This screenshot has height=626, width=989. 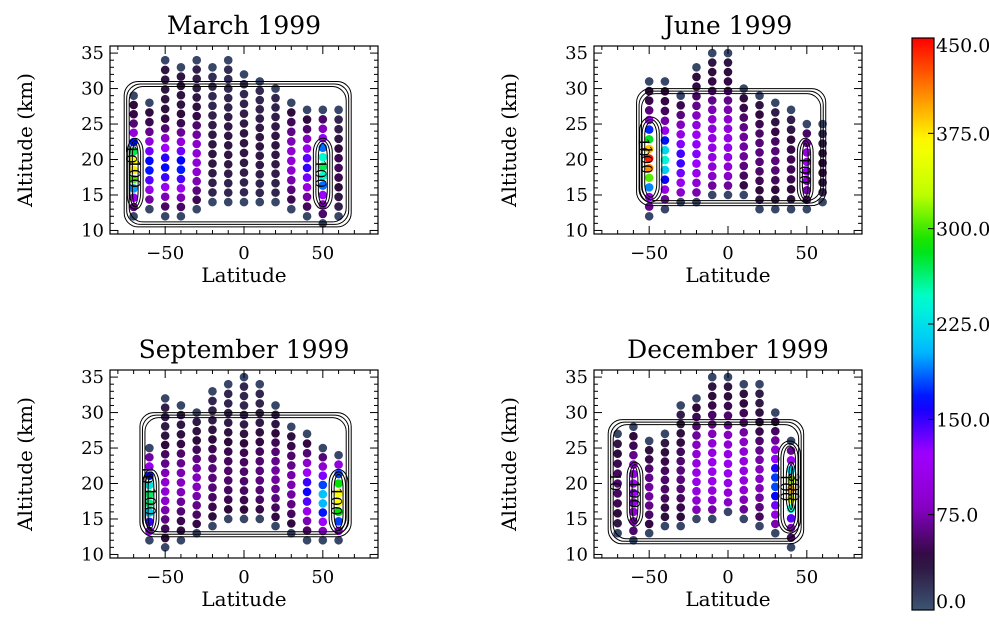 I want to click on x-tick-label: −50, so click(x=649, y=253).